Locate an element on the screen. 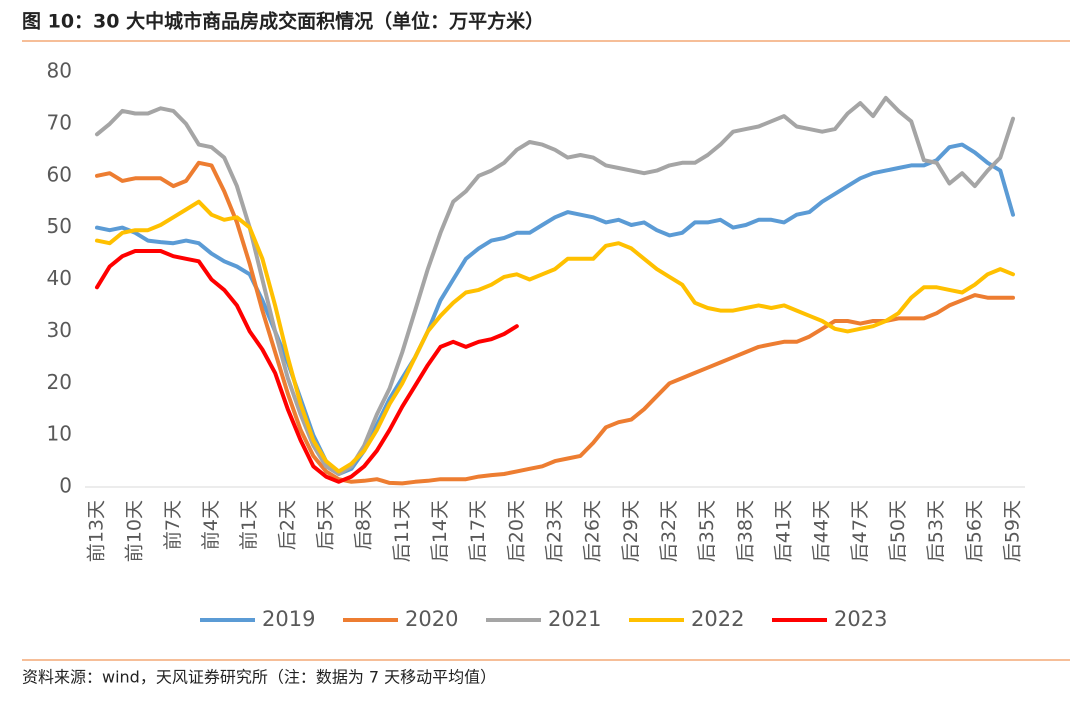  x-tick-label: 后38天 is located at coordinates (745, 531).